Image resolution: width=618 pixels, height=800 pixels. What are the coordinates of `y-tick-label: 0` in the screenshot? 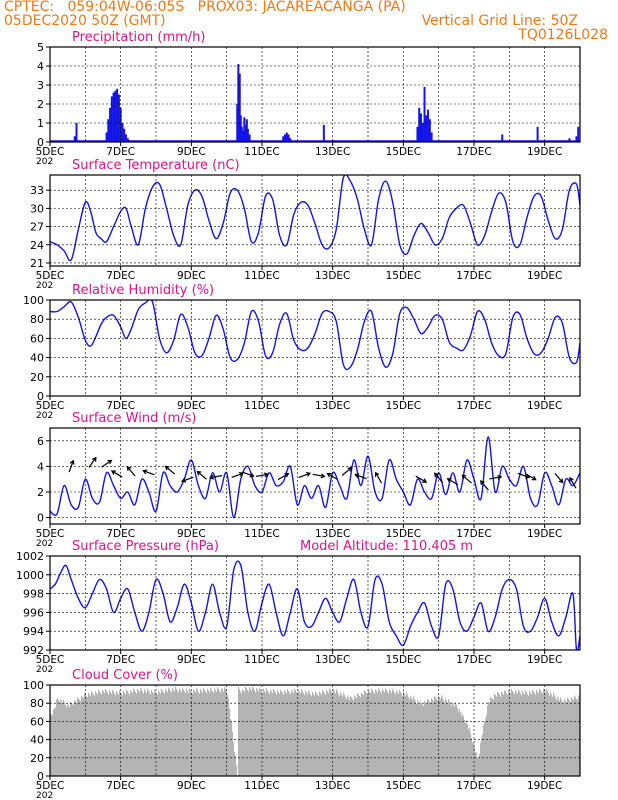 It's located at (40, 776).